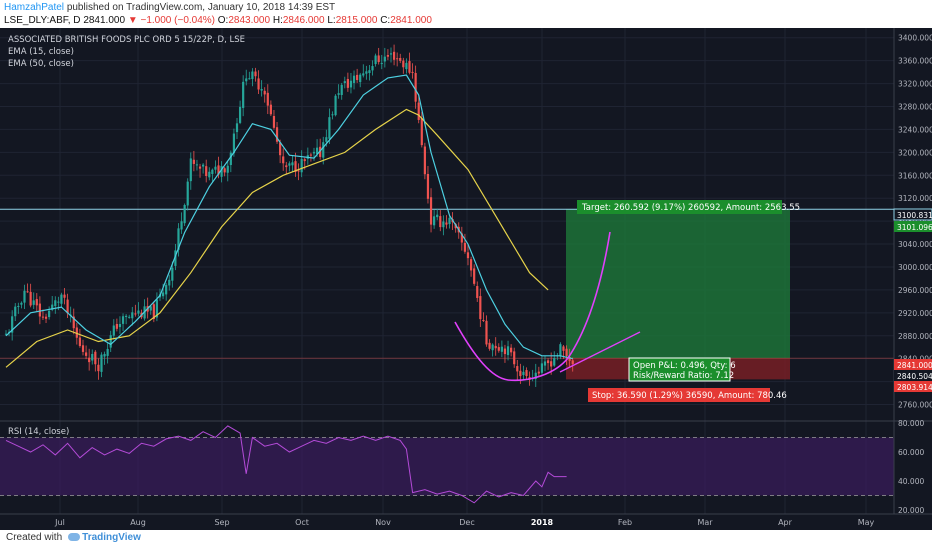  Describe the element at coordinates (915, 152) in the screenshot. I see `price-tick-label: 3200.000` at that location.